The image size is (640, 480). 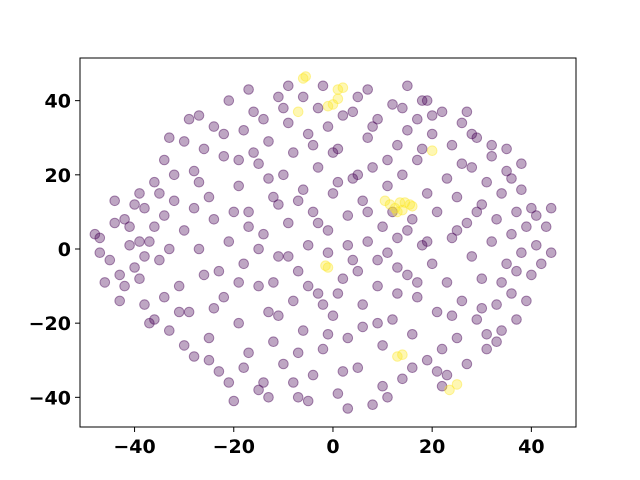 I want to click on x-tick-label: 40, so click(x=531, y=447).